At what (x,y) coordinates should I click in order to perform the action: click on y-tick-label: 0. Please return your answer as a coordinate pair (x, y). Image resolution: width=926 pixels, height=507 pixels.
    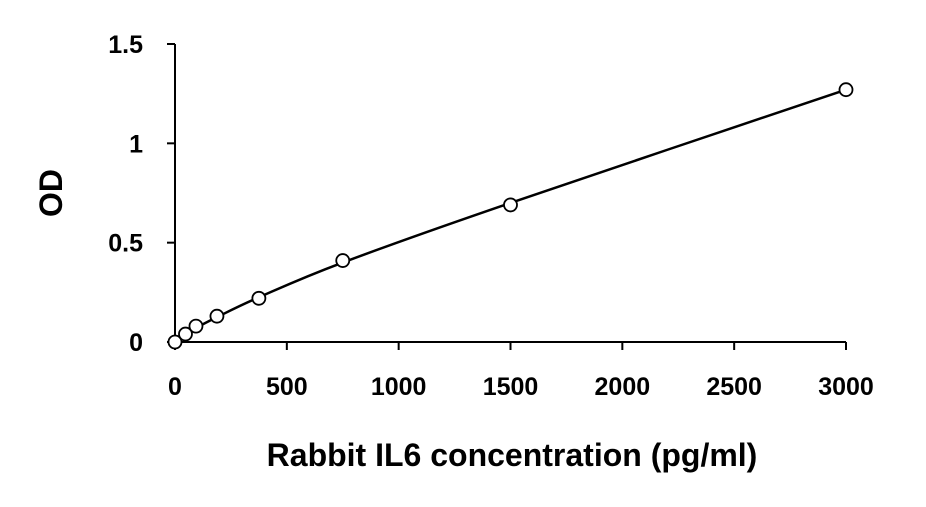
    Looking at the image, I should click on (136, 343).